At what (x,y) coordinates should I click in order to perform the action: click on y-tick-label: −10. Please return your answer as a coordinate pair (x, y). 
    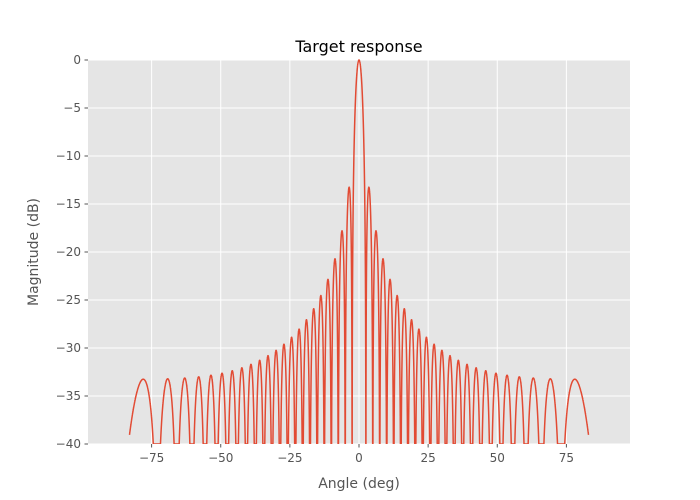
    Looking at the image, I should click on (68, 156).